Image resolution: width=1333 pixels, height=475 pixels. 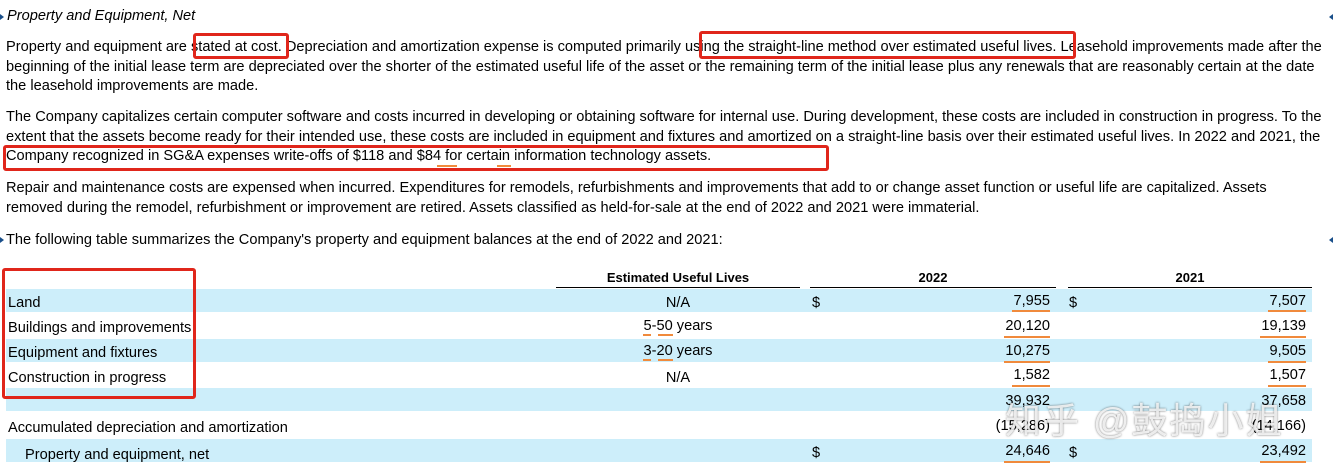 What do you see at coordinates (1027, 351) in the screenshot?
I see `value-2022: 10,275` at bounding box center [1027, 351].